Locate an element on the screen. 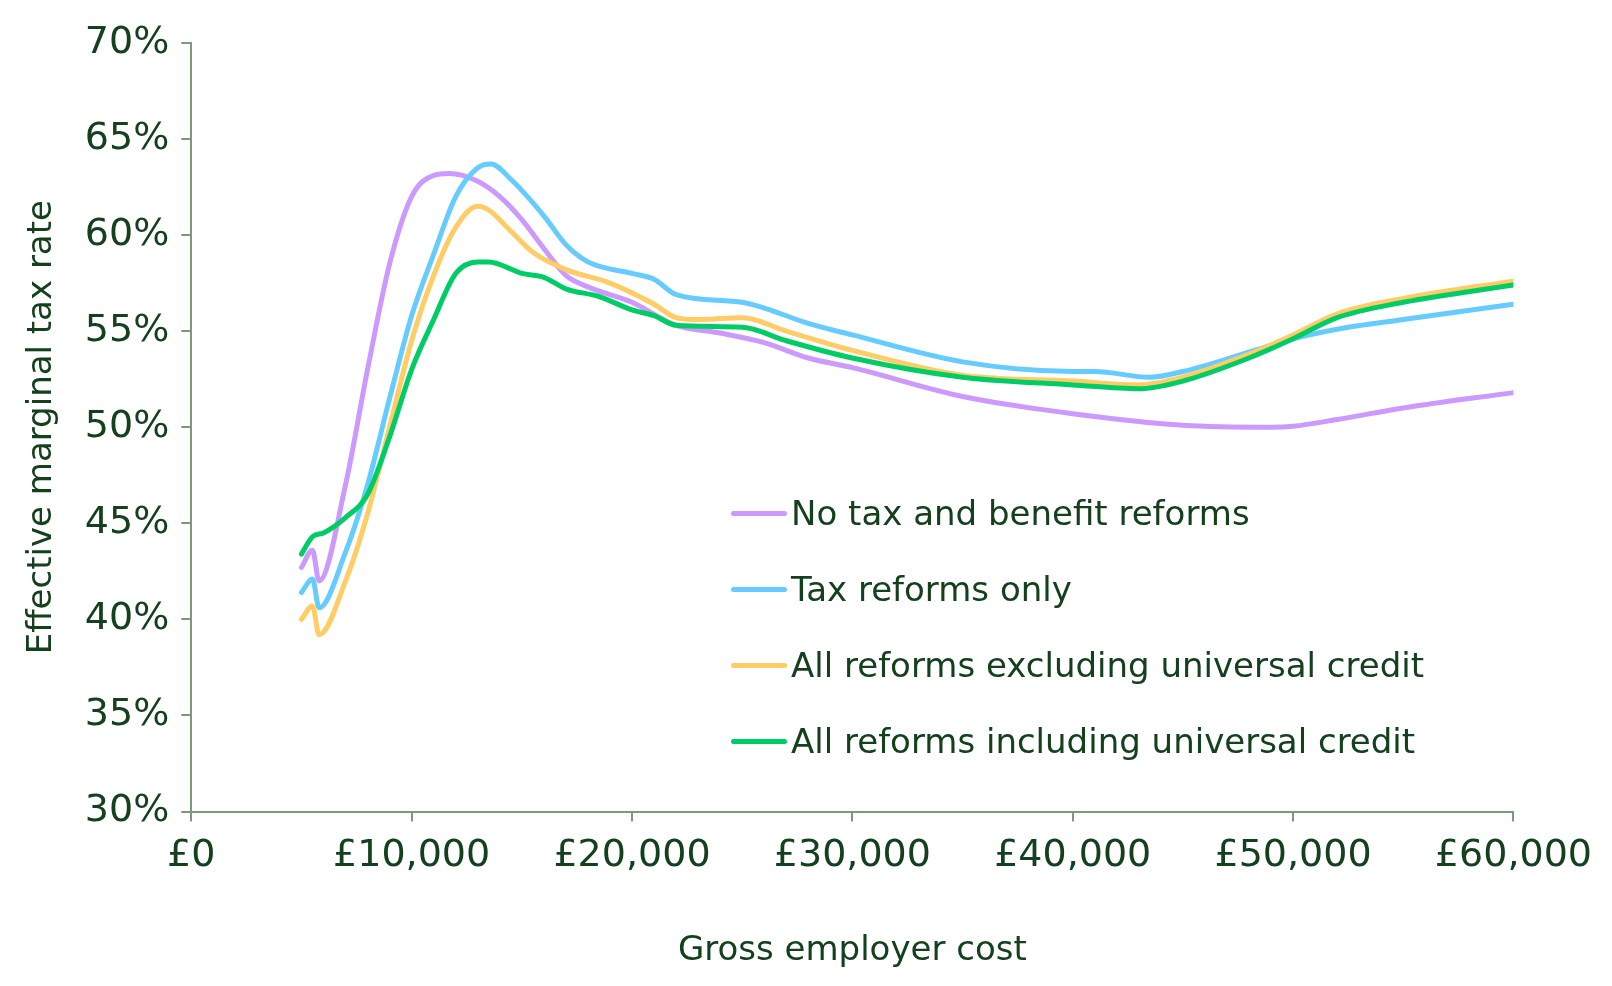  x-tick-label: £30,000 is located at coordinates (852, 853).